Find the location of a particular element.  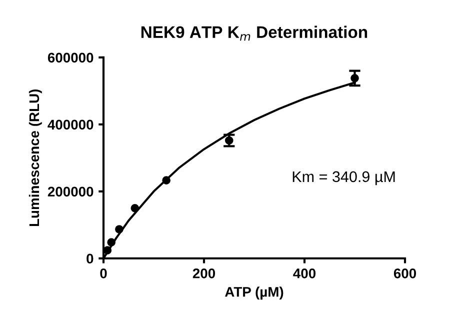

y-axis-title: Luminescence (RLU) is located at coordinates (35, 158).